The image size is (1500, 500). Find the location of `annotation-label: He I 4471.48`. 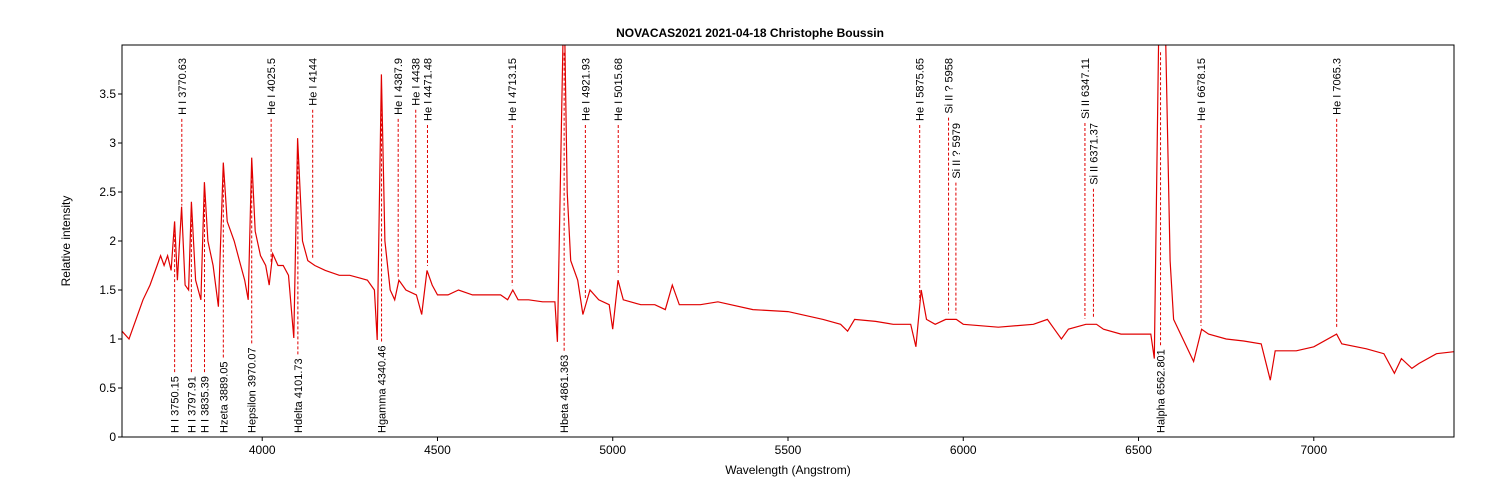

annotation-label: He I 4471.48 is located at coordinates (428, 89).